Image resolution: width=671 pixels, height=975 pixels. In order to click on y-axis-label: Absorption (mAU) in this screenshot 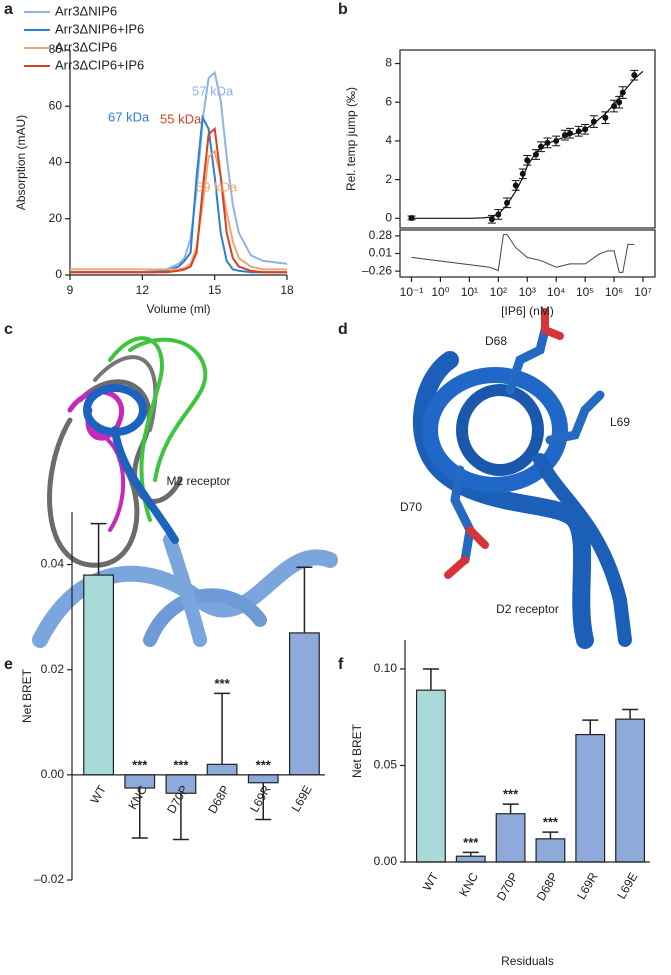, I will do `click(21, 162)`.